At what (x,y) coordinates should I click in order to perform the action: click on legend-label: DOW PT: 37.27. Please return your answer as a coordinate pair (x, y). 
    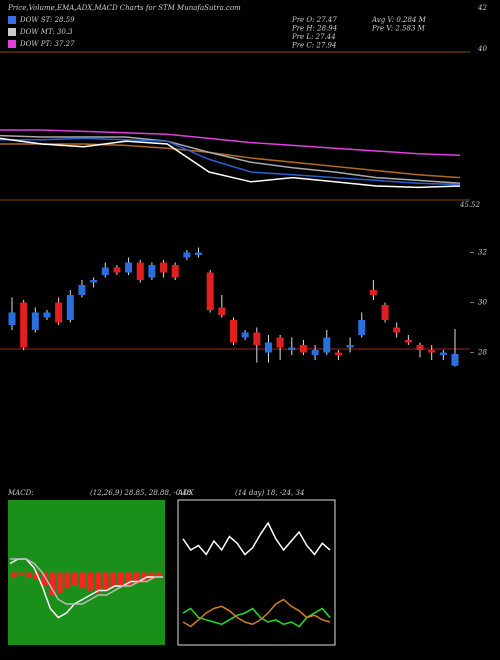
    Looking at the image, I should click on (47, 44).